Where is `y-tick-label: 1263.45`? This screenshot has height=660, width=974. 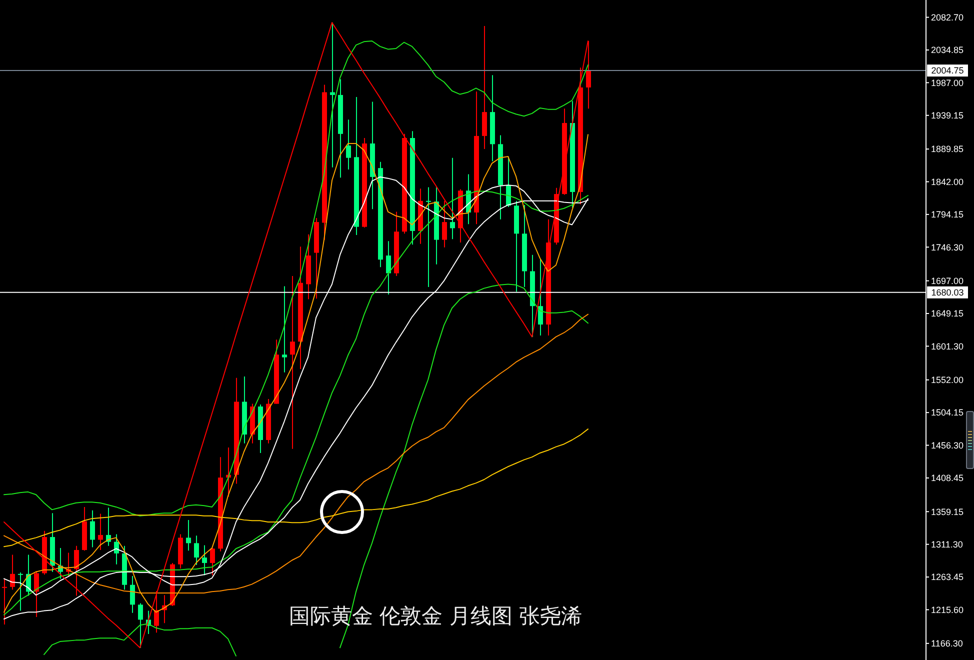 y-tick-label: 1263.45 is located at coordinates (947, 577).